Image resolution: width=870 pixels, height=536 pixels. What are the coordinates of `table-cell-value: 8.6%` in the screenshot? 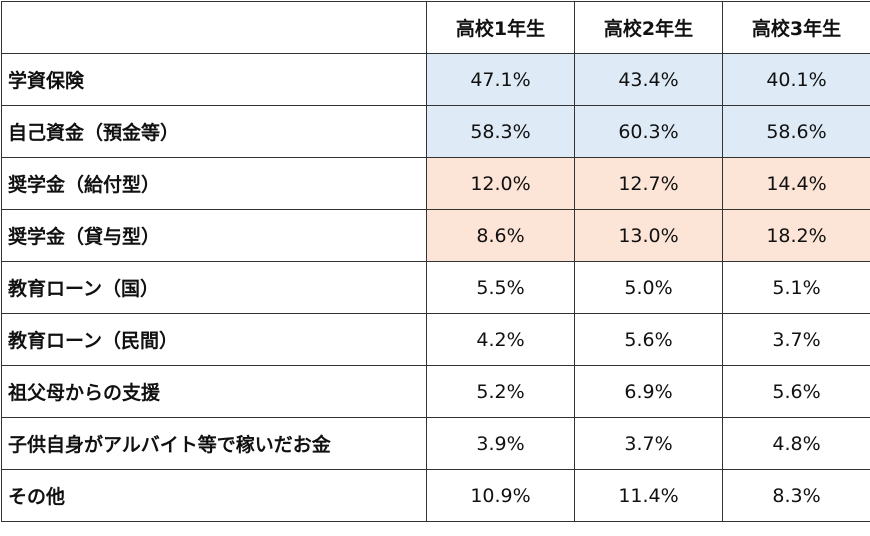 It's located at (501, 236).